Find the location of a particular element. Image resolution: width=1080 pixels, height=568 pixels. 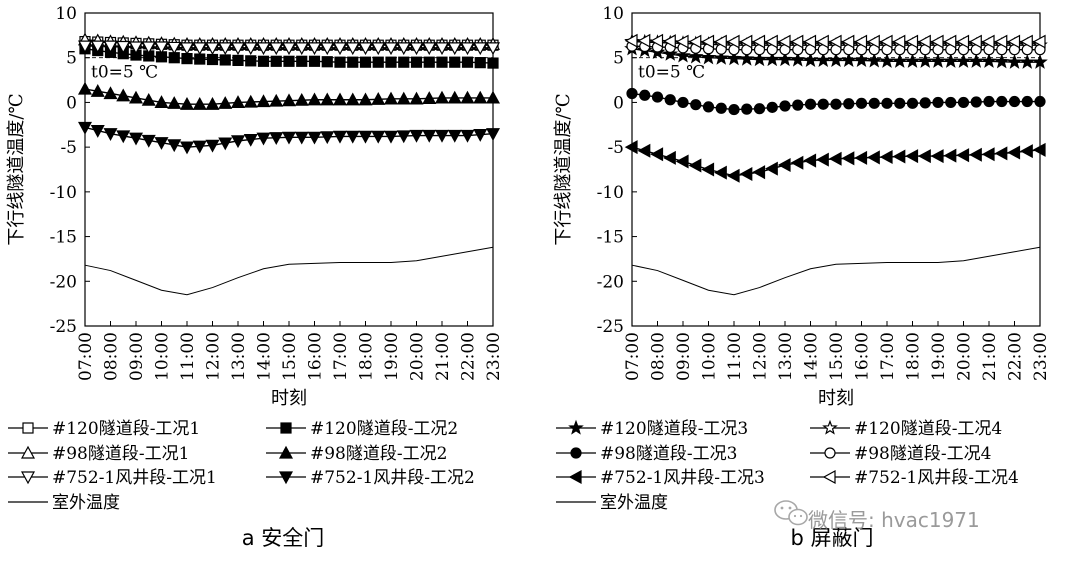

chart-a-x-tick-label: 16:00 is located at coordinates (316, 356).